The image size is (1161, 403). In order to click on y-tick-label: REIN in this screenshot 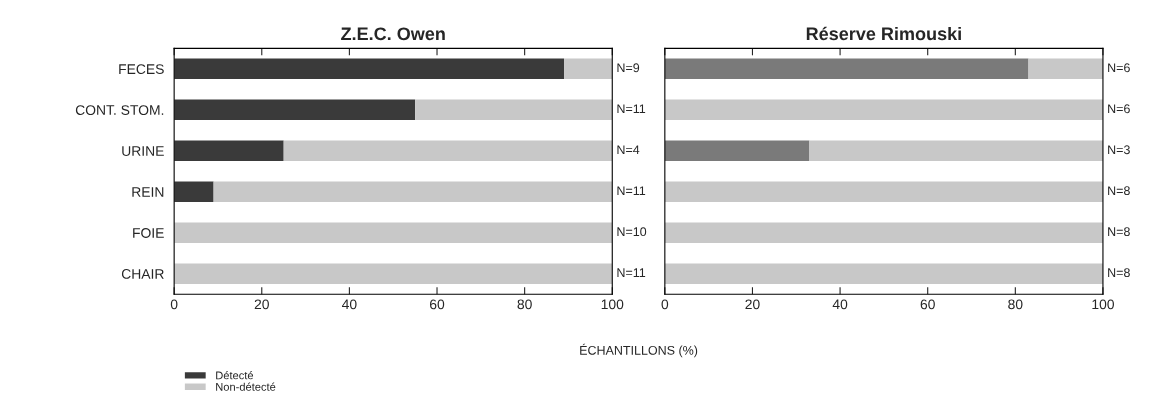, I will do `click(148, 192)`.